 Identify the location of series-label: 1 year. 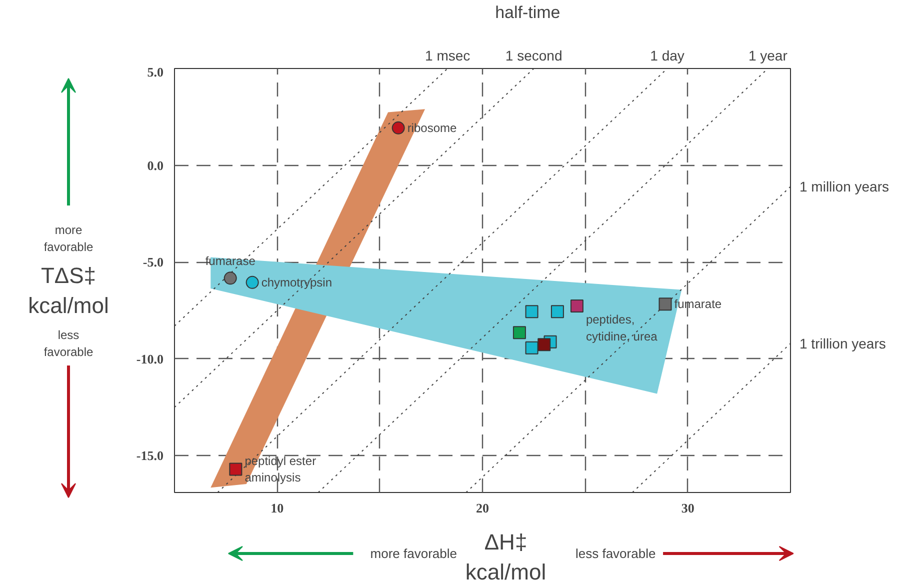
(768, 56).